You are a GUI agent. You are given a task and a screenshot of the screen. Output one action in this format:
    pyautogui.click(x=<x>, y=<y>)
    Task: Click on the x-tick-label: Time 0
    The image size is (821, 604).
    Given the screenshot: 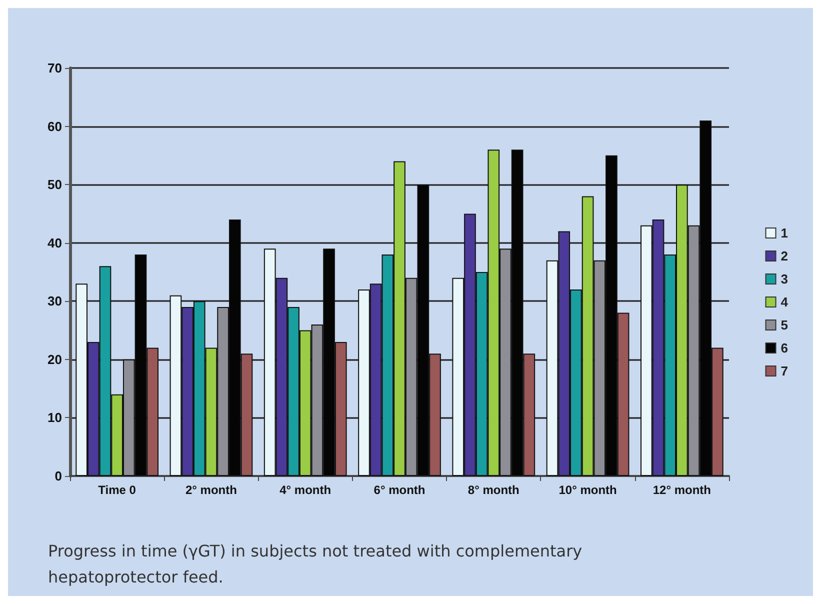 What is the action you would take?
    pyautogui.click(x=117, y=490)
    